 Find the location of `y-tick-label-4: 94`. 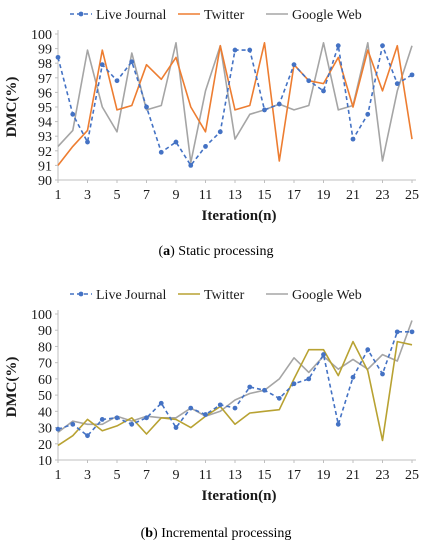

y-tick-label-4: 94 is located at coordinates (45, 123).